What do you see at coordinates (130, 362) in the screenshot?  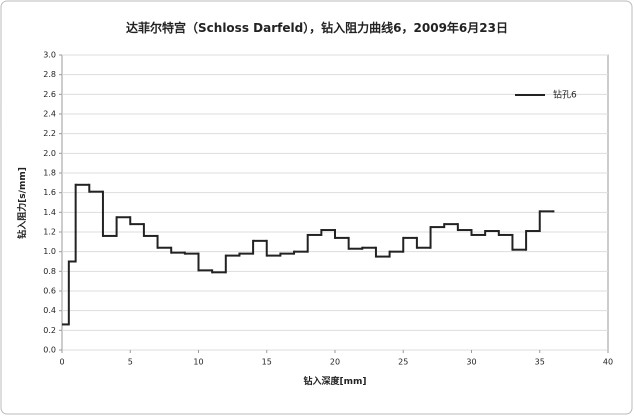 I see `x-tick-label: 5` at bounding box center [130, 362].